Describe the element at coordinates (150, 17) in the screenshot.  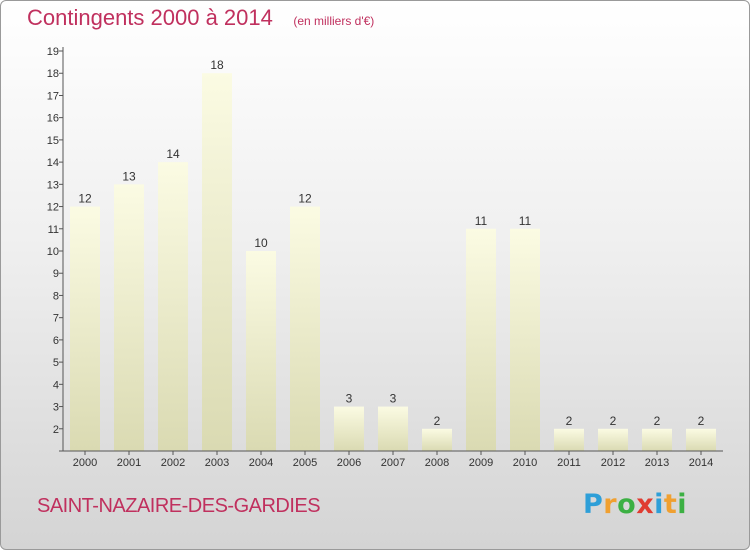
I see `chart-title: Contingents 2000 à 2014` at that location.